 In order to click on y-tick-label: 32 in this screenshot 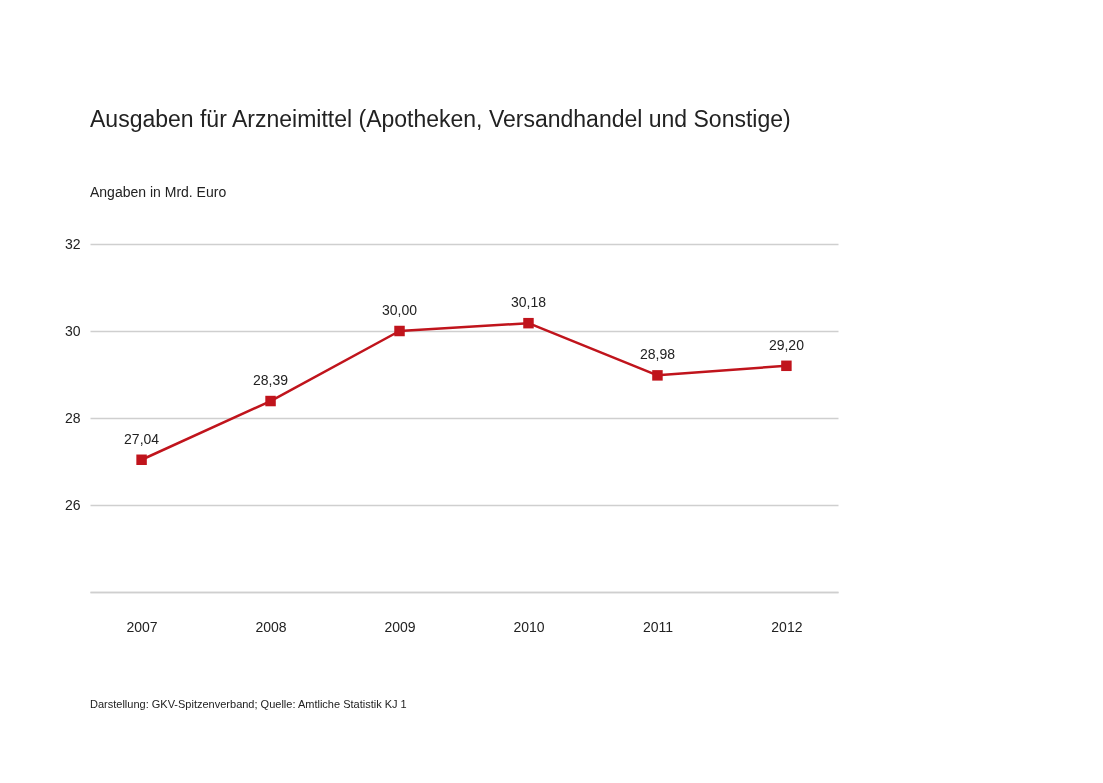, I will do `click(72, 243)`.